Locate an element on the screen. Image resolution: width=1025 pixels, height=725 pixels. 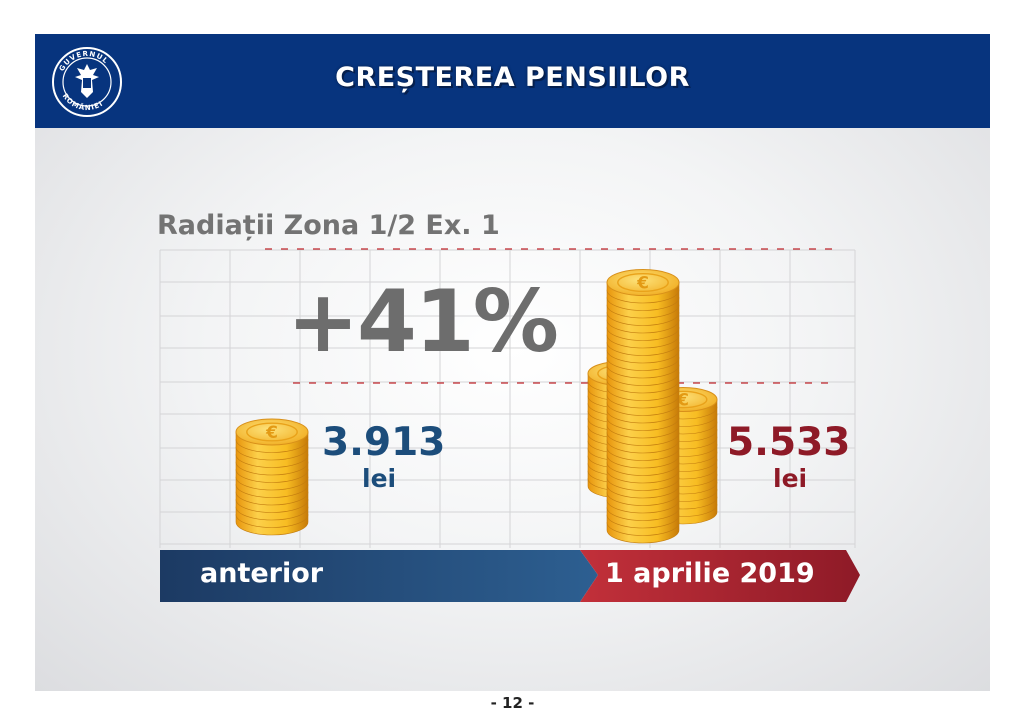
page-number: - 12 - is located at coordinates (512, 703).